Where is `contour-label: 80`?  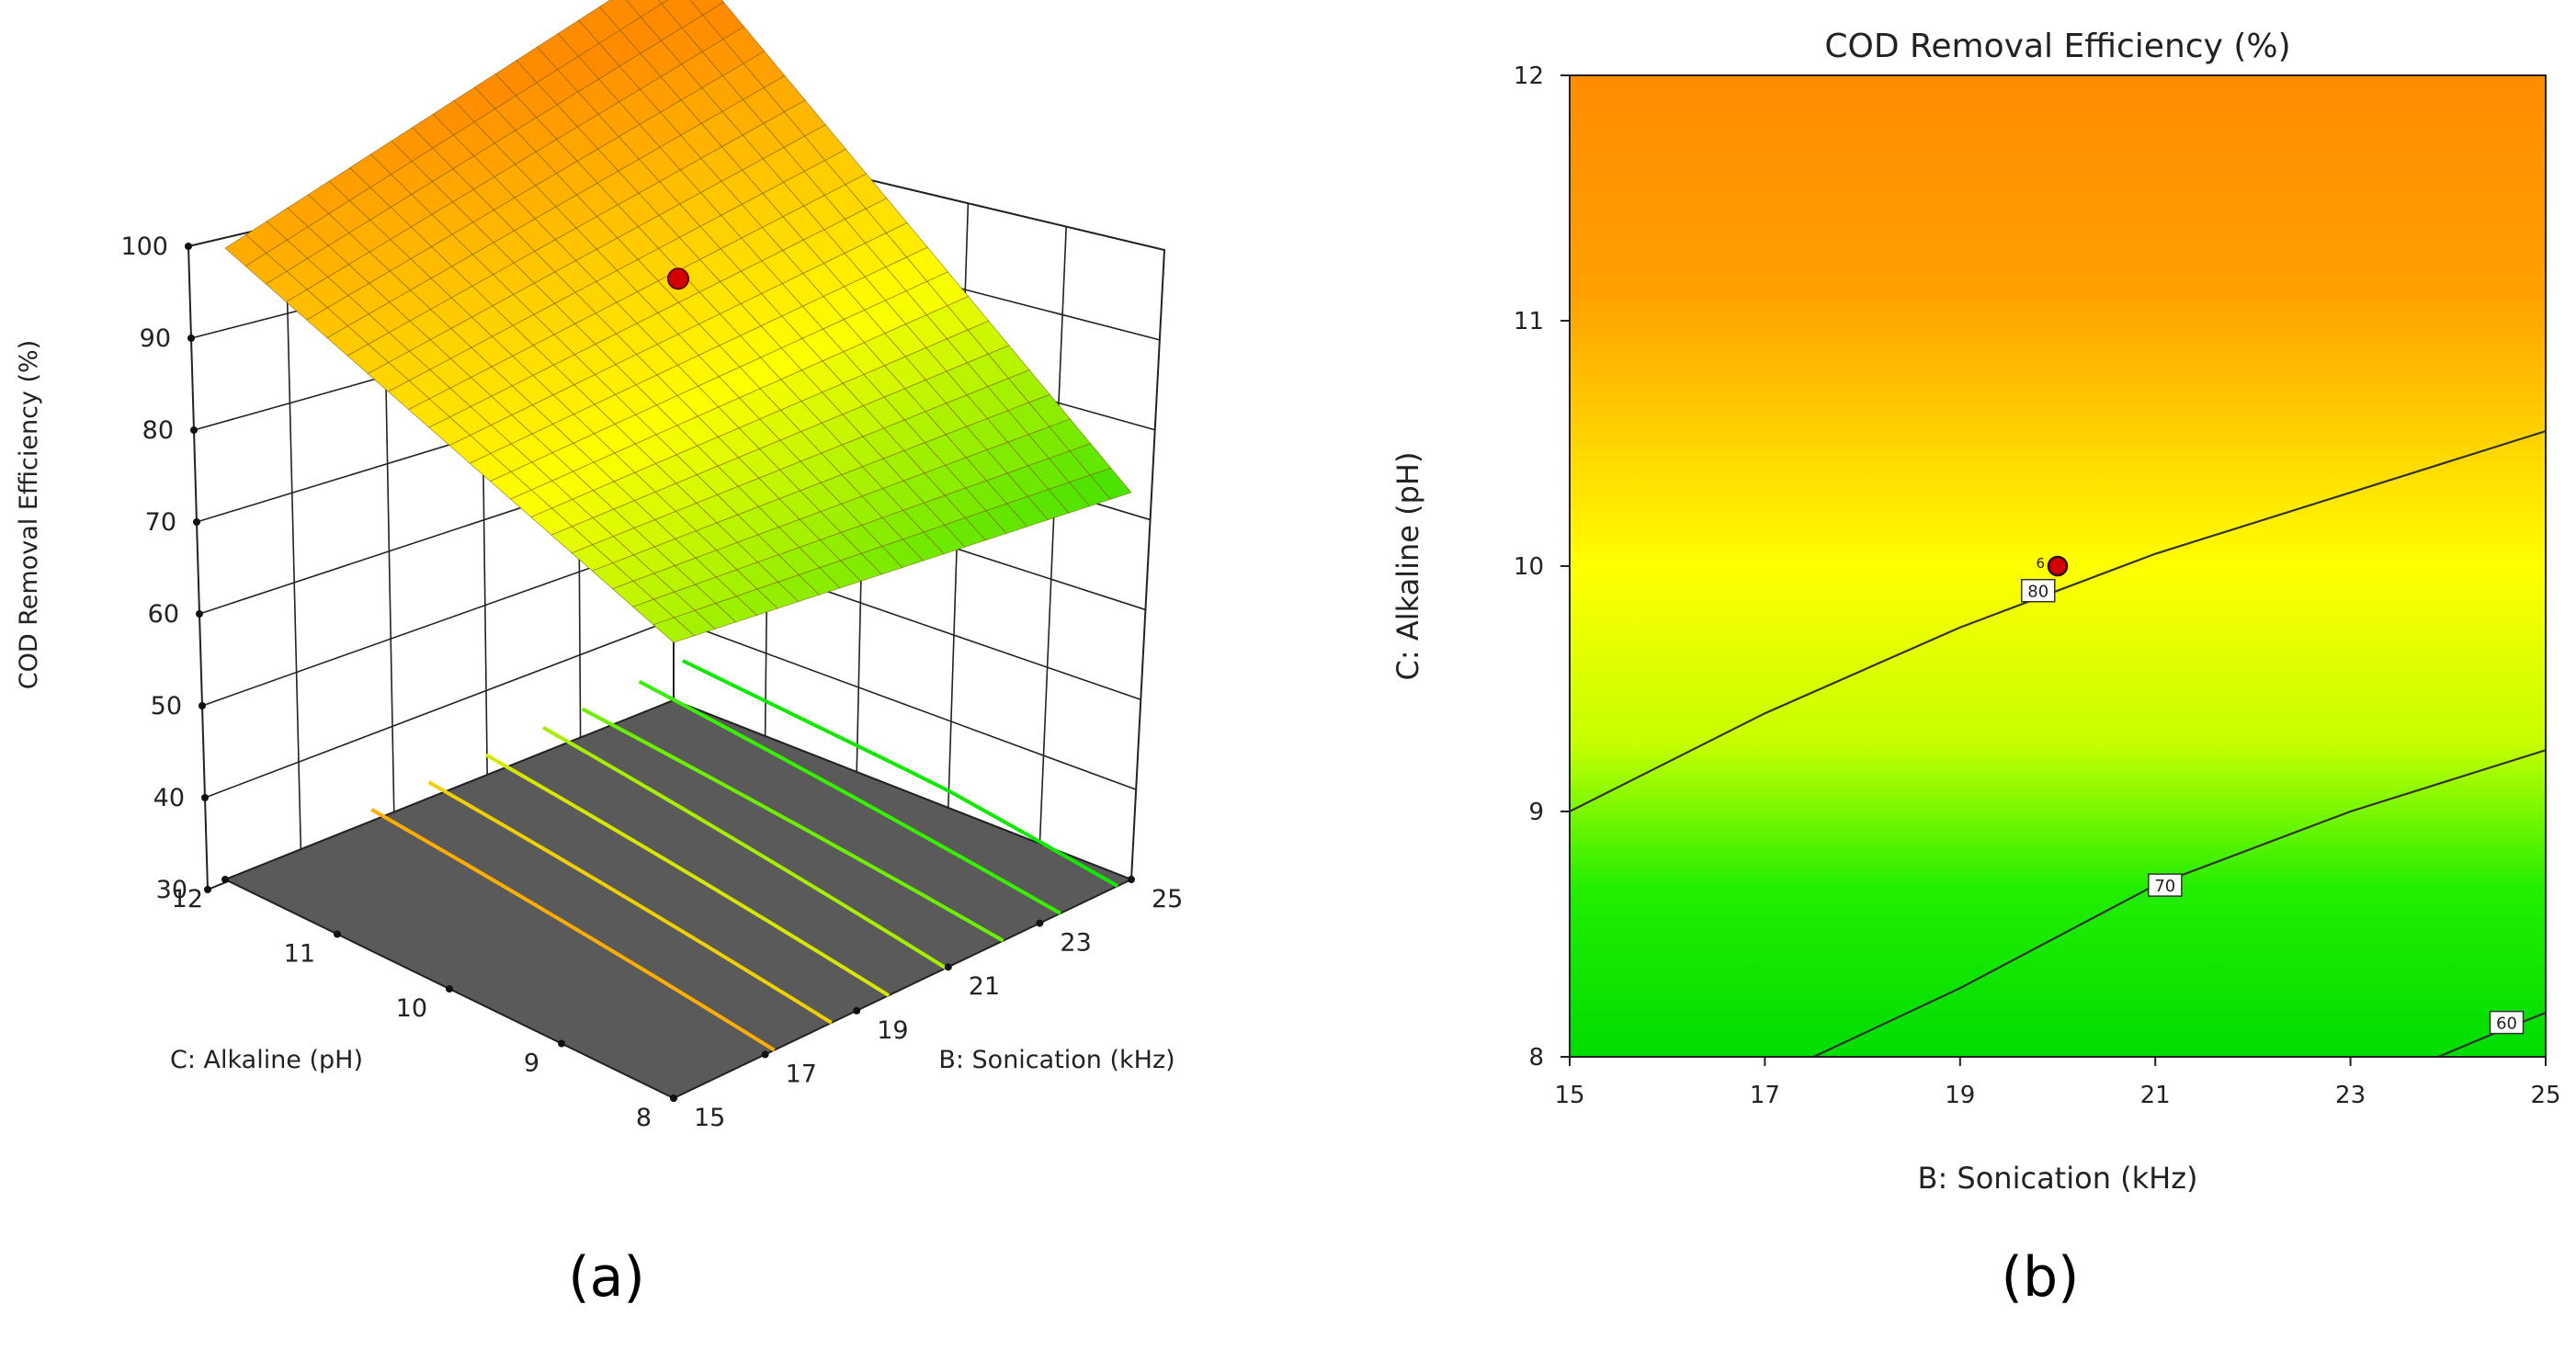 contour-label: 80 is located at coordinates (2037, 592).